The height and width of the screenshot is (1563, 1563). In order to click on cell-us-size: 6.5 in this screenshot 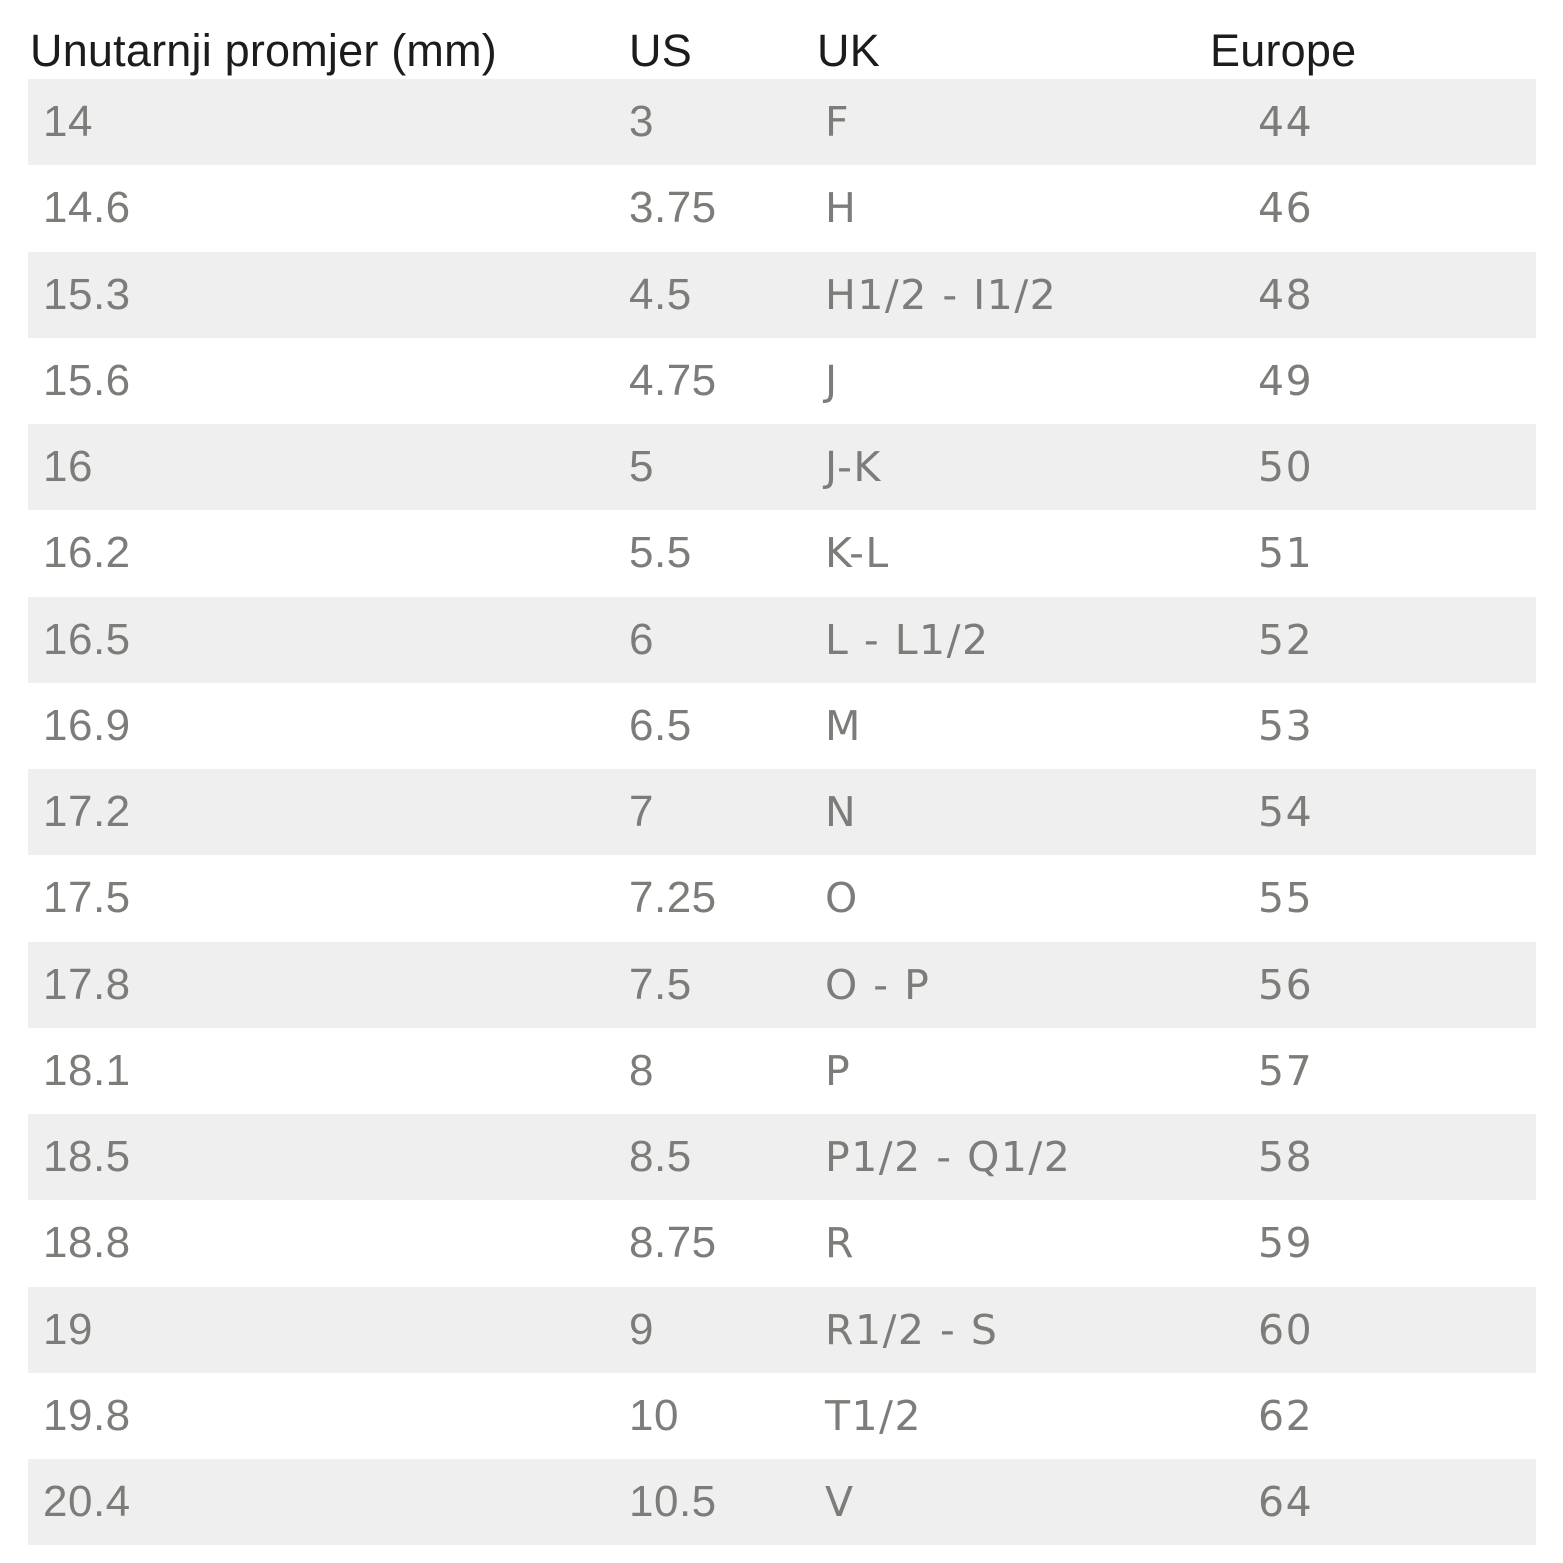, I will do `click(660, 725)`.